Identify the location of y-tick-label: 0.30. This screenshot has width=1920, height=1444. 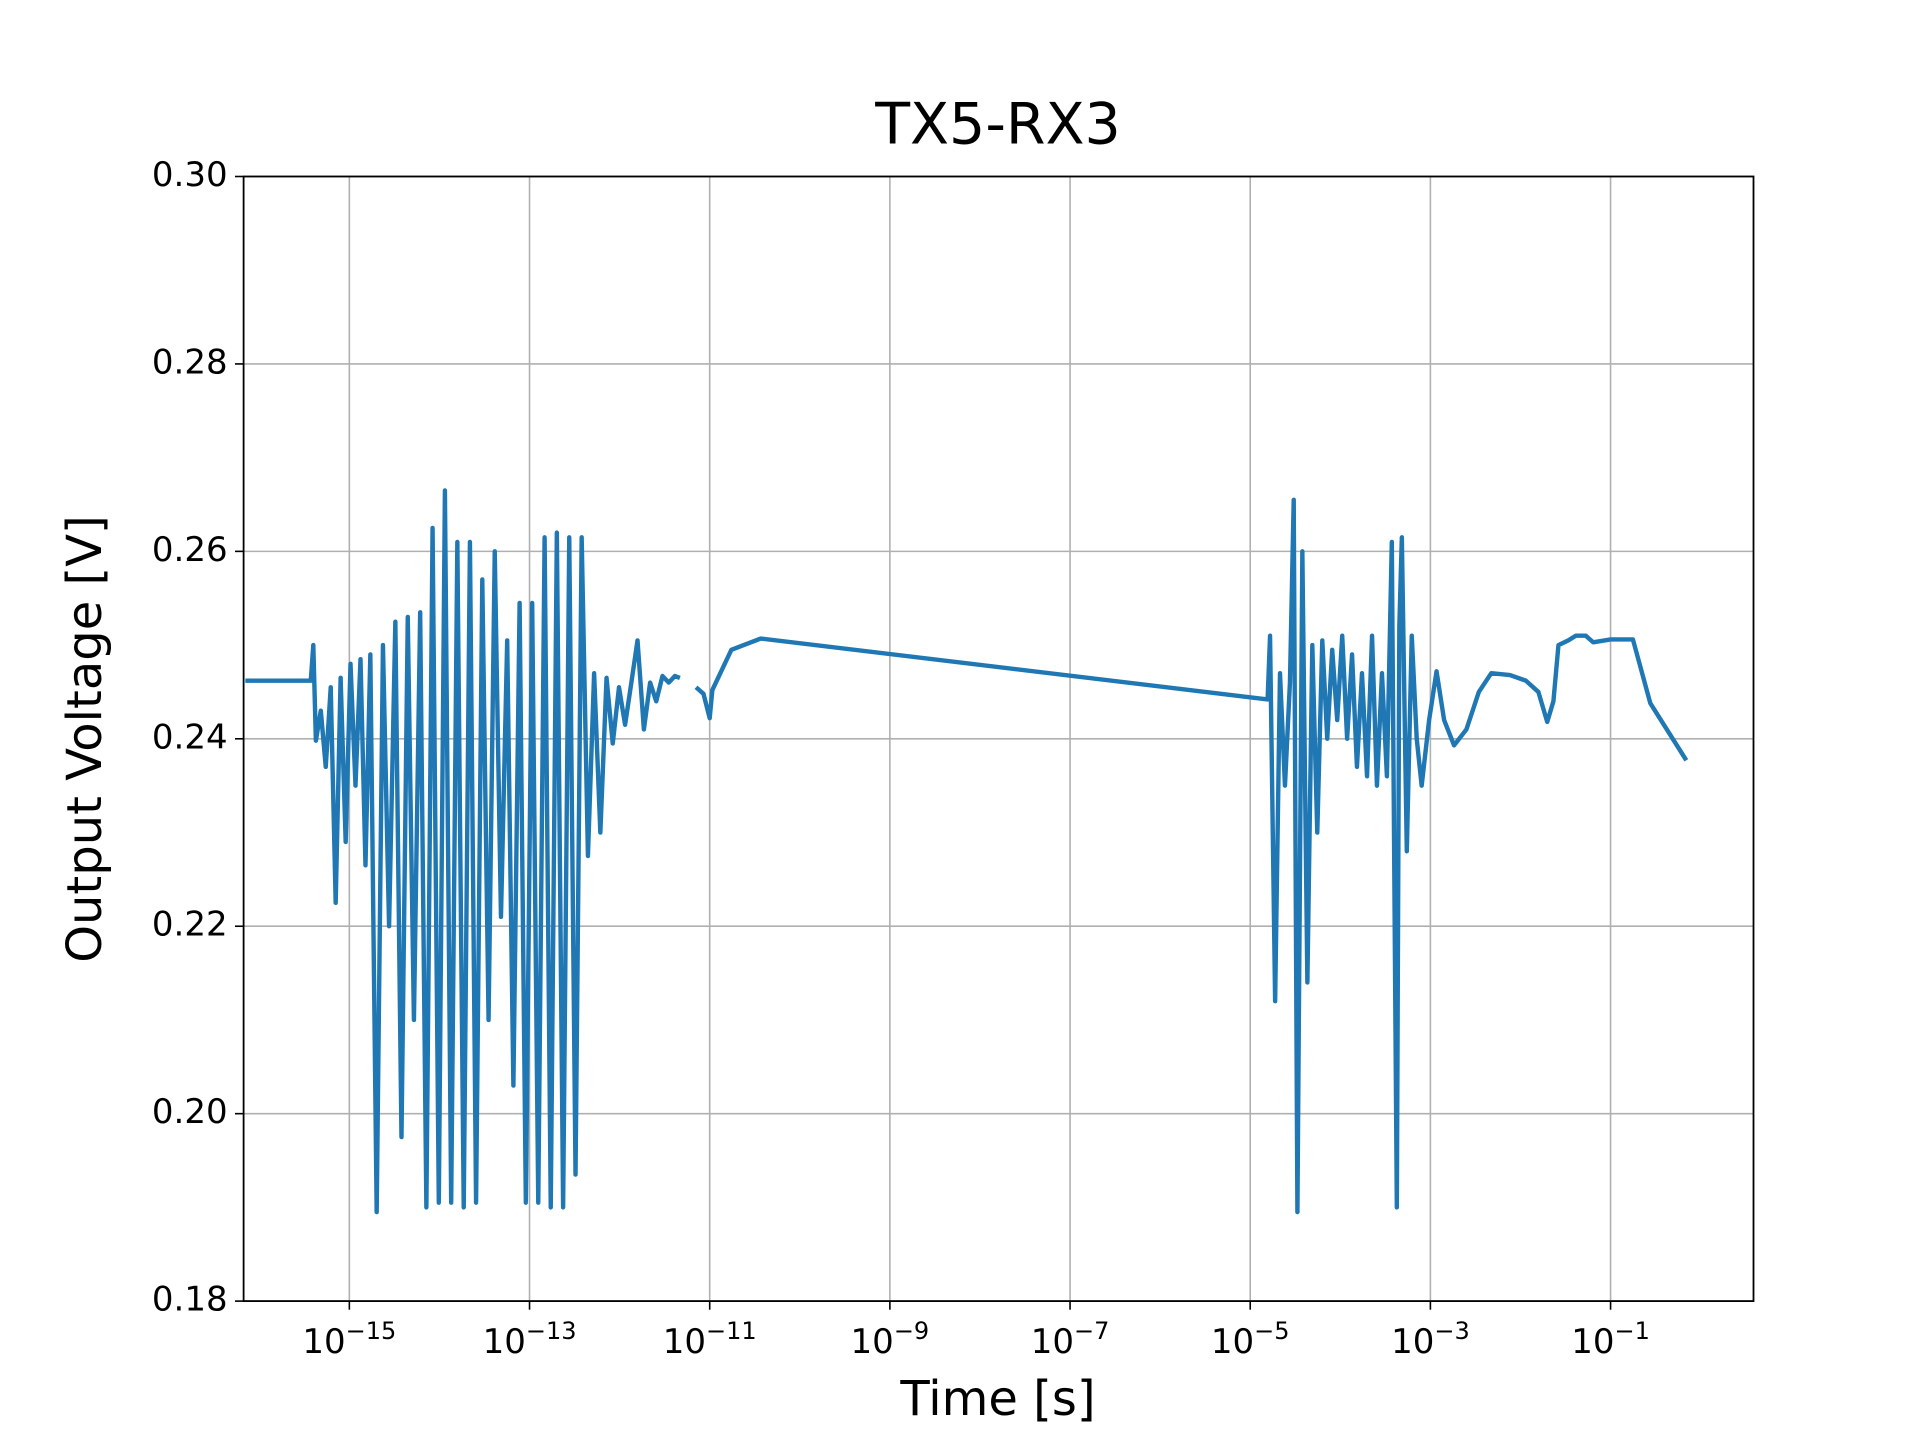
(190, 175).